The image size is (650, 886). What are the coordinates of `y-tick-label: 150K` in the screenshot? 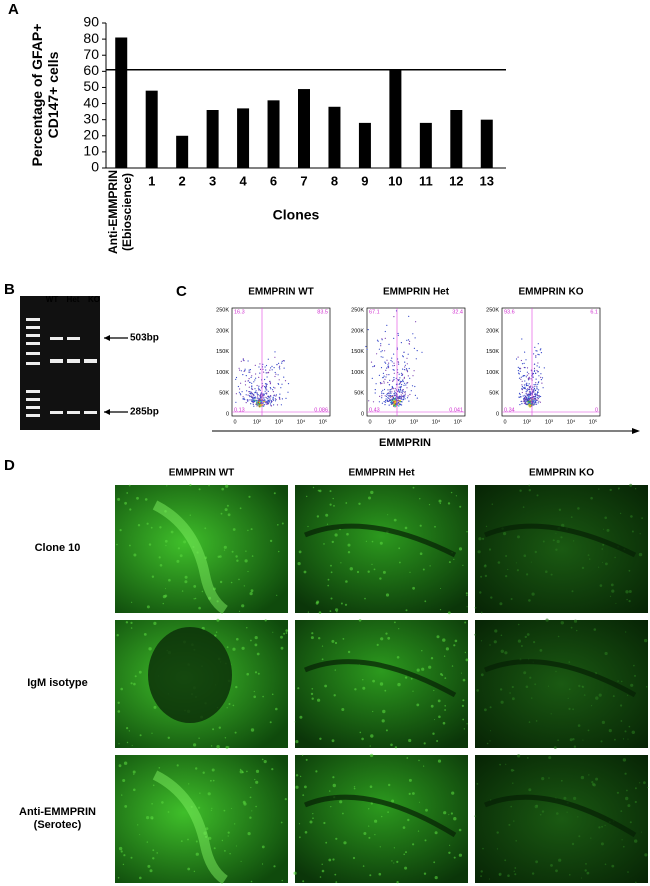 It's located at (357, 352).